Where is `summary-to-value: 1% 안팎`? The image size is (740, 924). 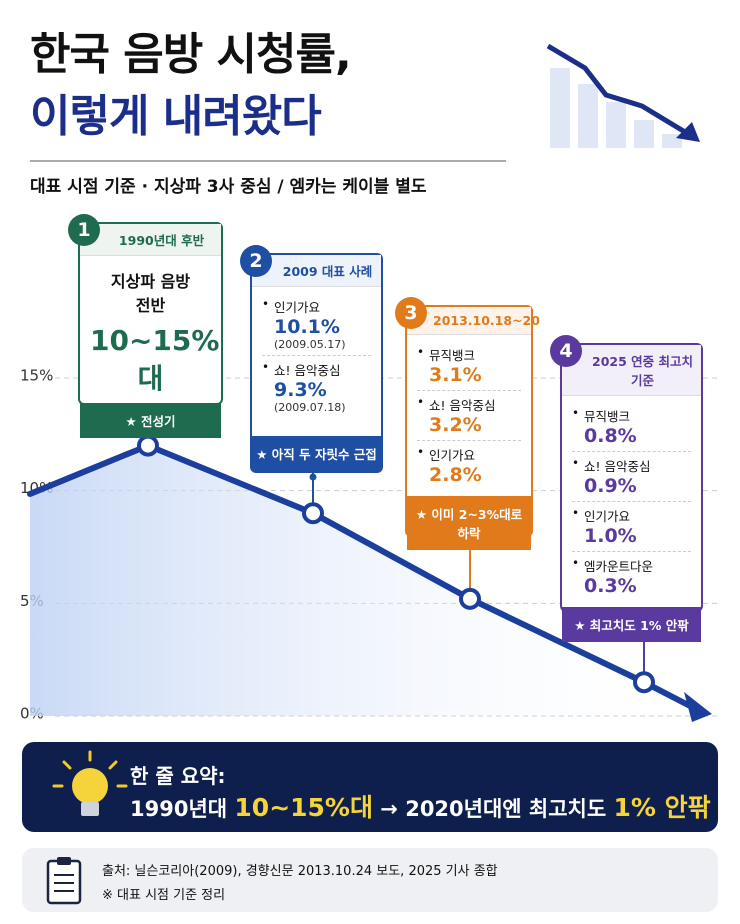 summary-to-value: 1% 안팎 is located at coordinates (662, 807).